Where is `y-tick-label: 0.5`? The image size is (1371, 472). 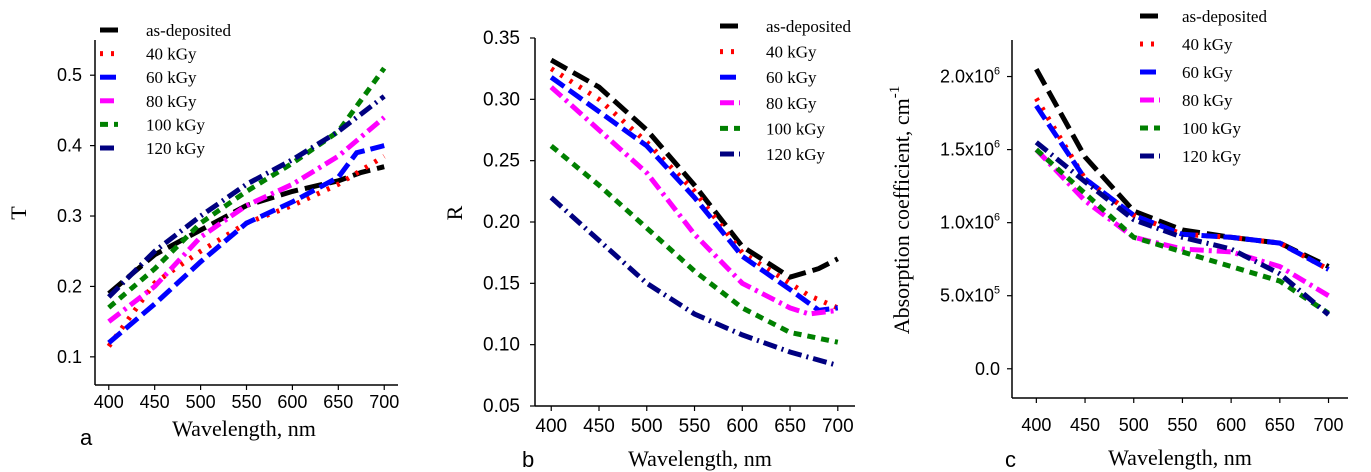 y-tick-label: 0.5 is located at coordinates (69, 75).